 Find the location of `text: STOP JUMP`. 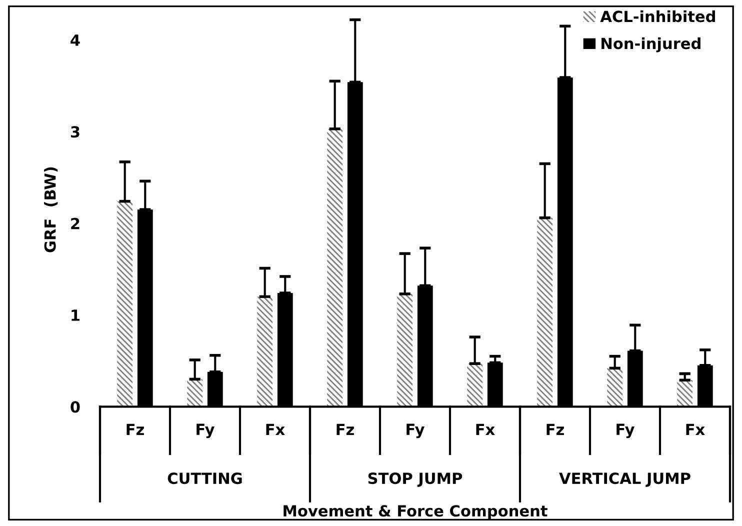

text: STOP JUMP is located at coordinates (415, 479).